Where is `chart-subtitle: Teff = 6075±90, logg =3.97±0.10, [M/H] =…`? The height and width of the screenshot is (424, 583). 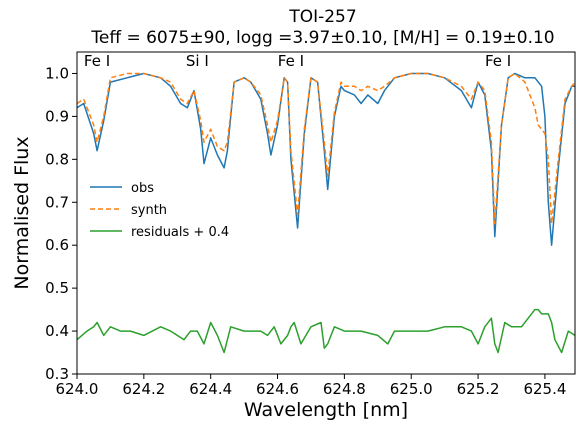 chart-subtitle: Teff = 6075±90, logg =3.97±0.10, [M/H] =… is located at coordinates (322, 38).